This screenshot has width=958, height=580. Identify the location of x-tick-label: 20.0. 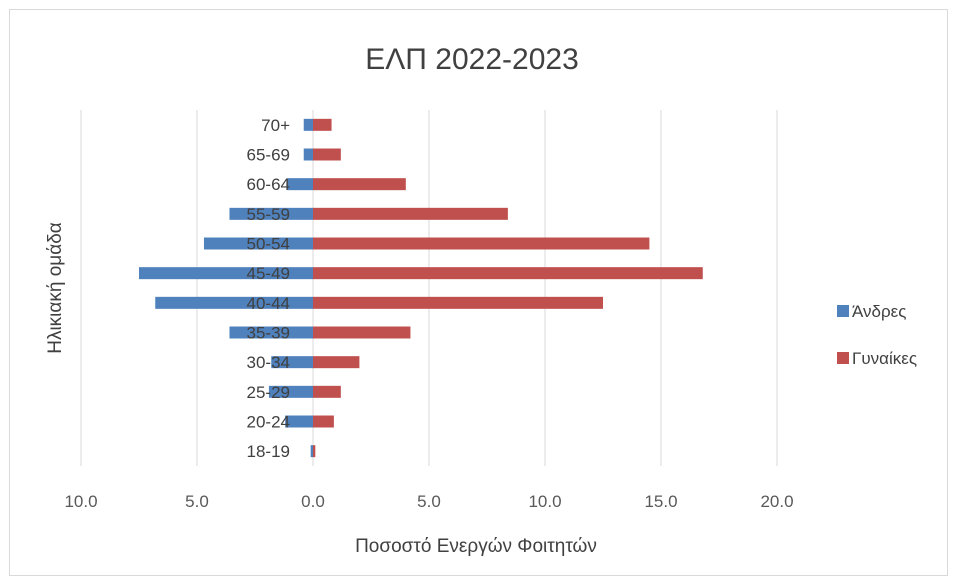
(776, 501).